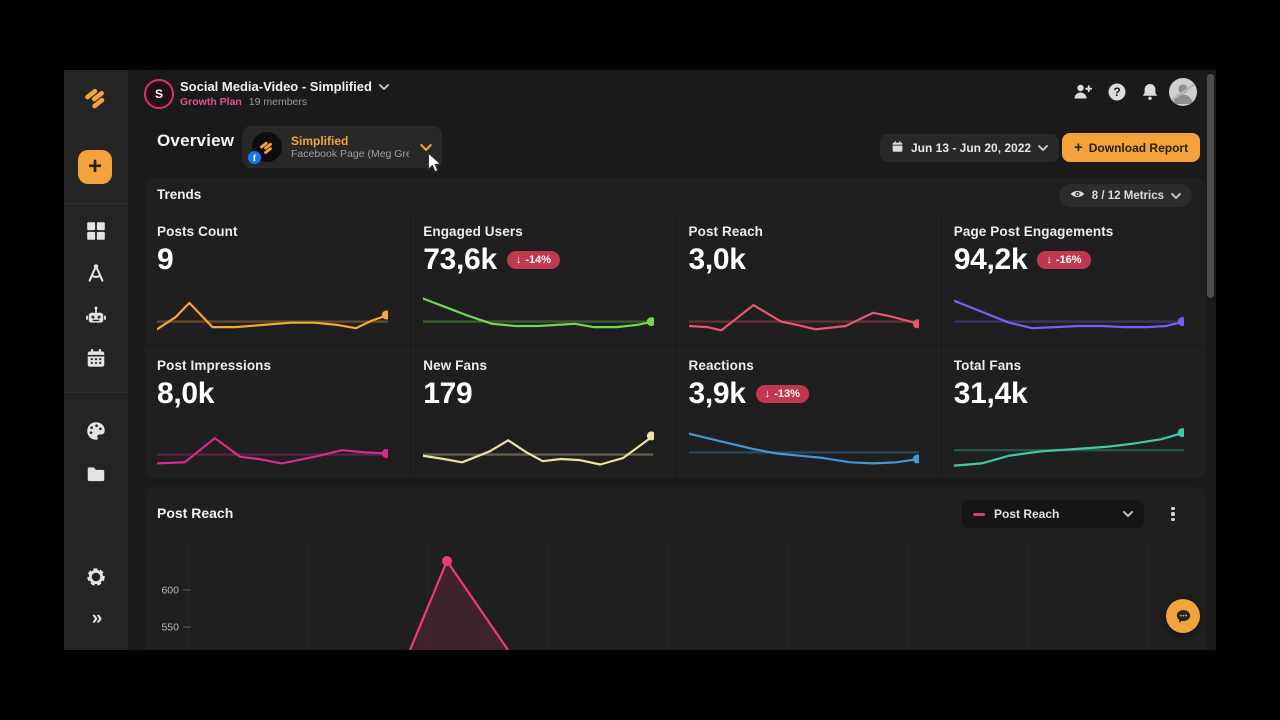 The height and width of the screenshot is (720, 1280). I want to click on notifications-bell-icon, so click(1150, 92).